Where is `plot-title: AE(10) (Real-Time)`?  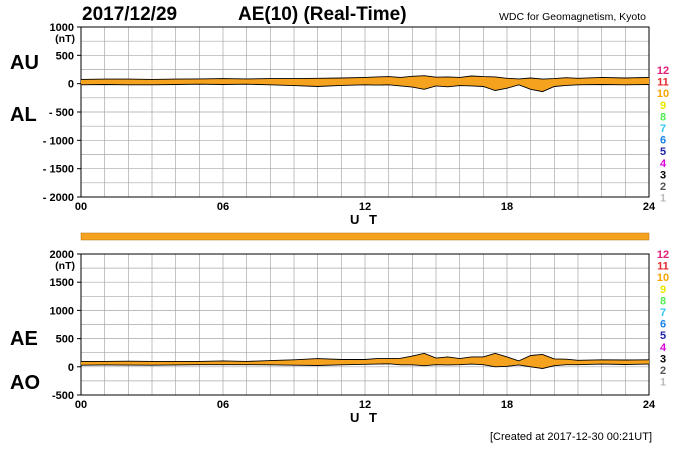
plot-title: AE(10) (Real-Time) is located at coordinates (322, 14).